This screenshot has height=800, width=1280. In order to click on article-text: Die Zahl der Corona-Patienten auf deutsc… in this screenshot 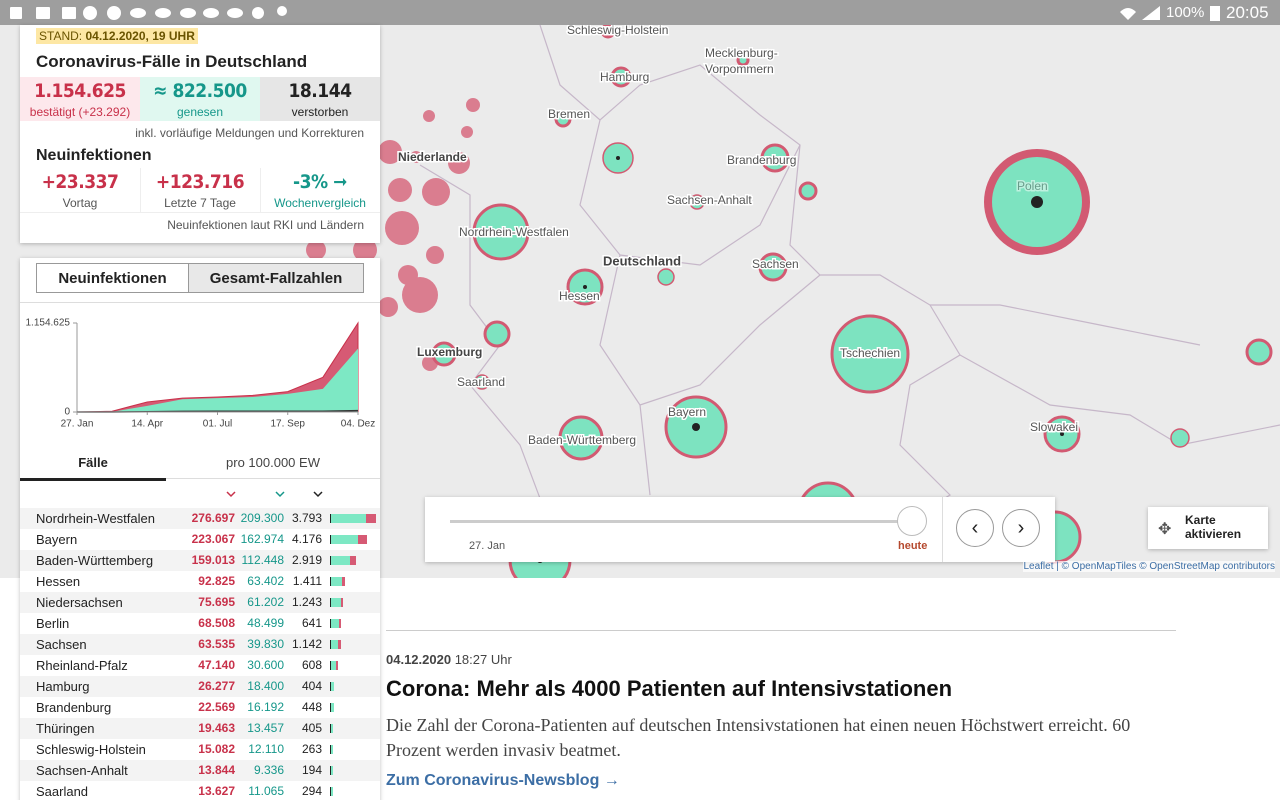, I will do `click(758, 737)`.